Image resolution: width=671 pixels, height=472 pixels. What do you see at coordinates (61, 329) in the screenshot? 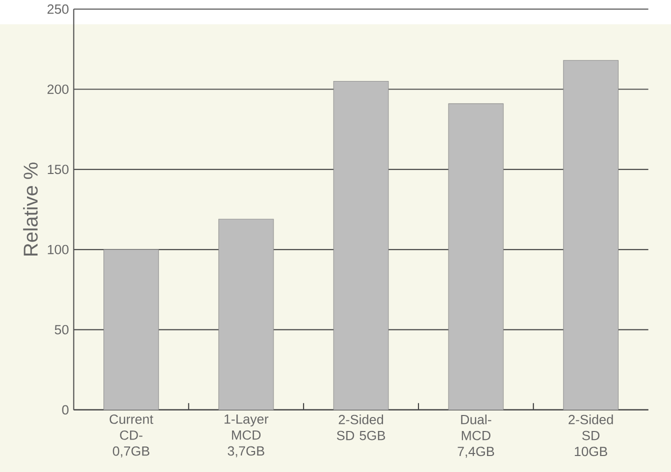
I see `y-tick-label: 50` at bounding box center [61, 329].